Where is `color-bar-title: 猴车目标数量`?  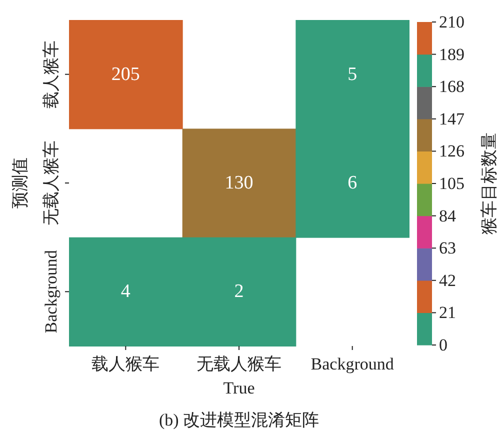
color-bar-title: 猴车目标数量 is located at coordinates (489, 183).